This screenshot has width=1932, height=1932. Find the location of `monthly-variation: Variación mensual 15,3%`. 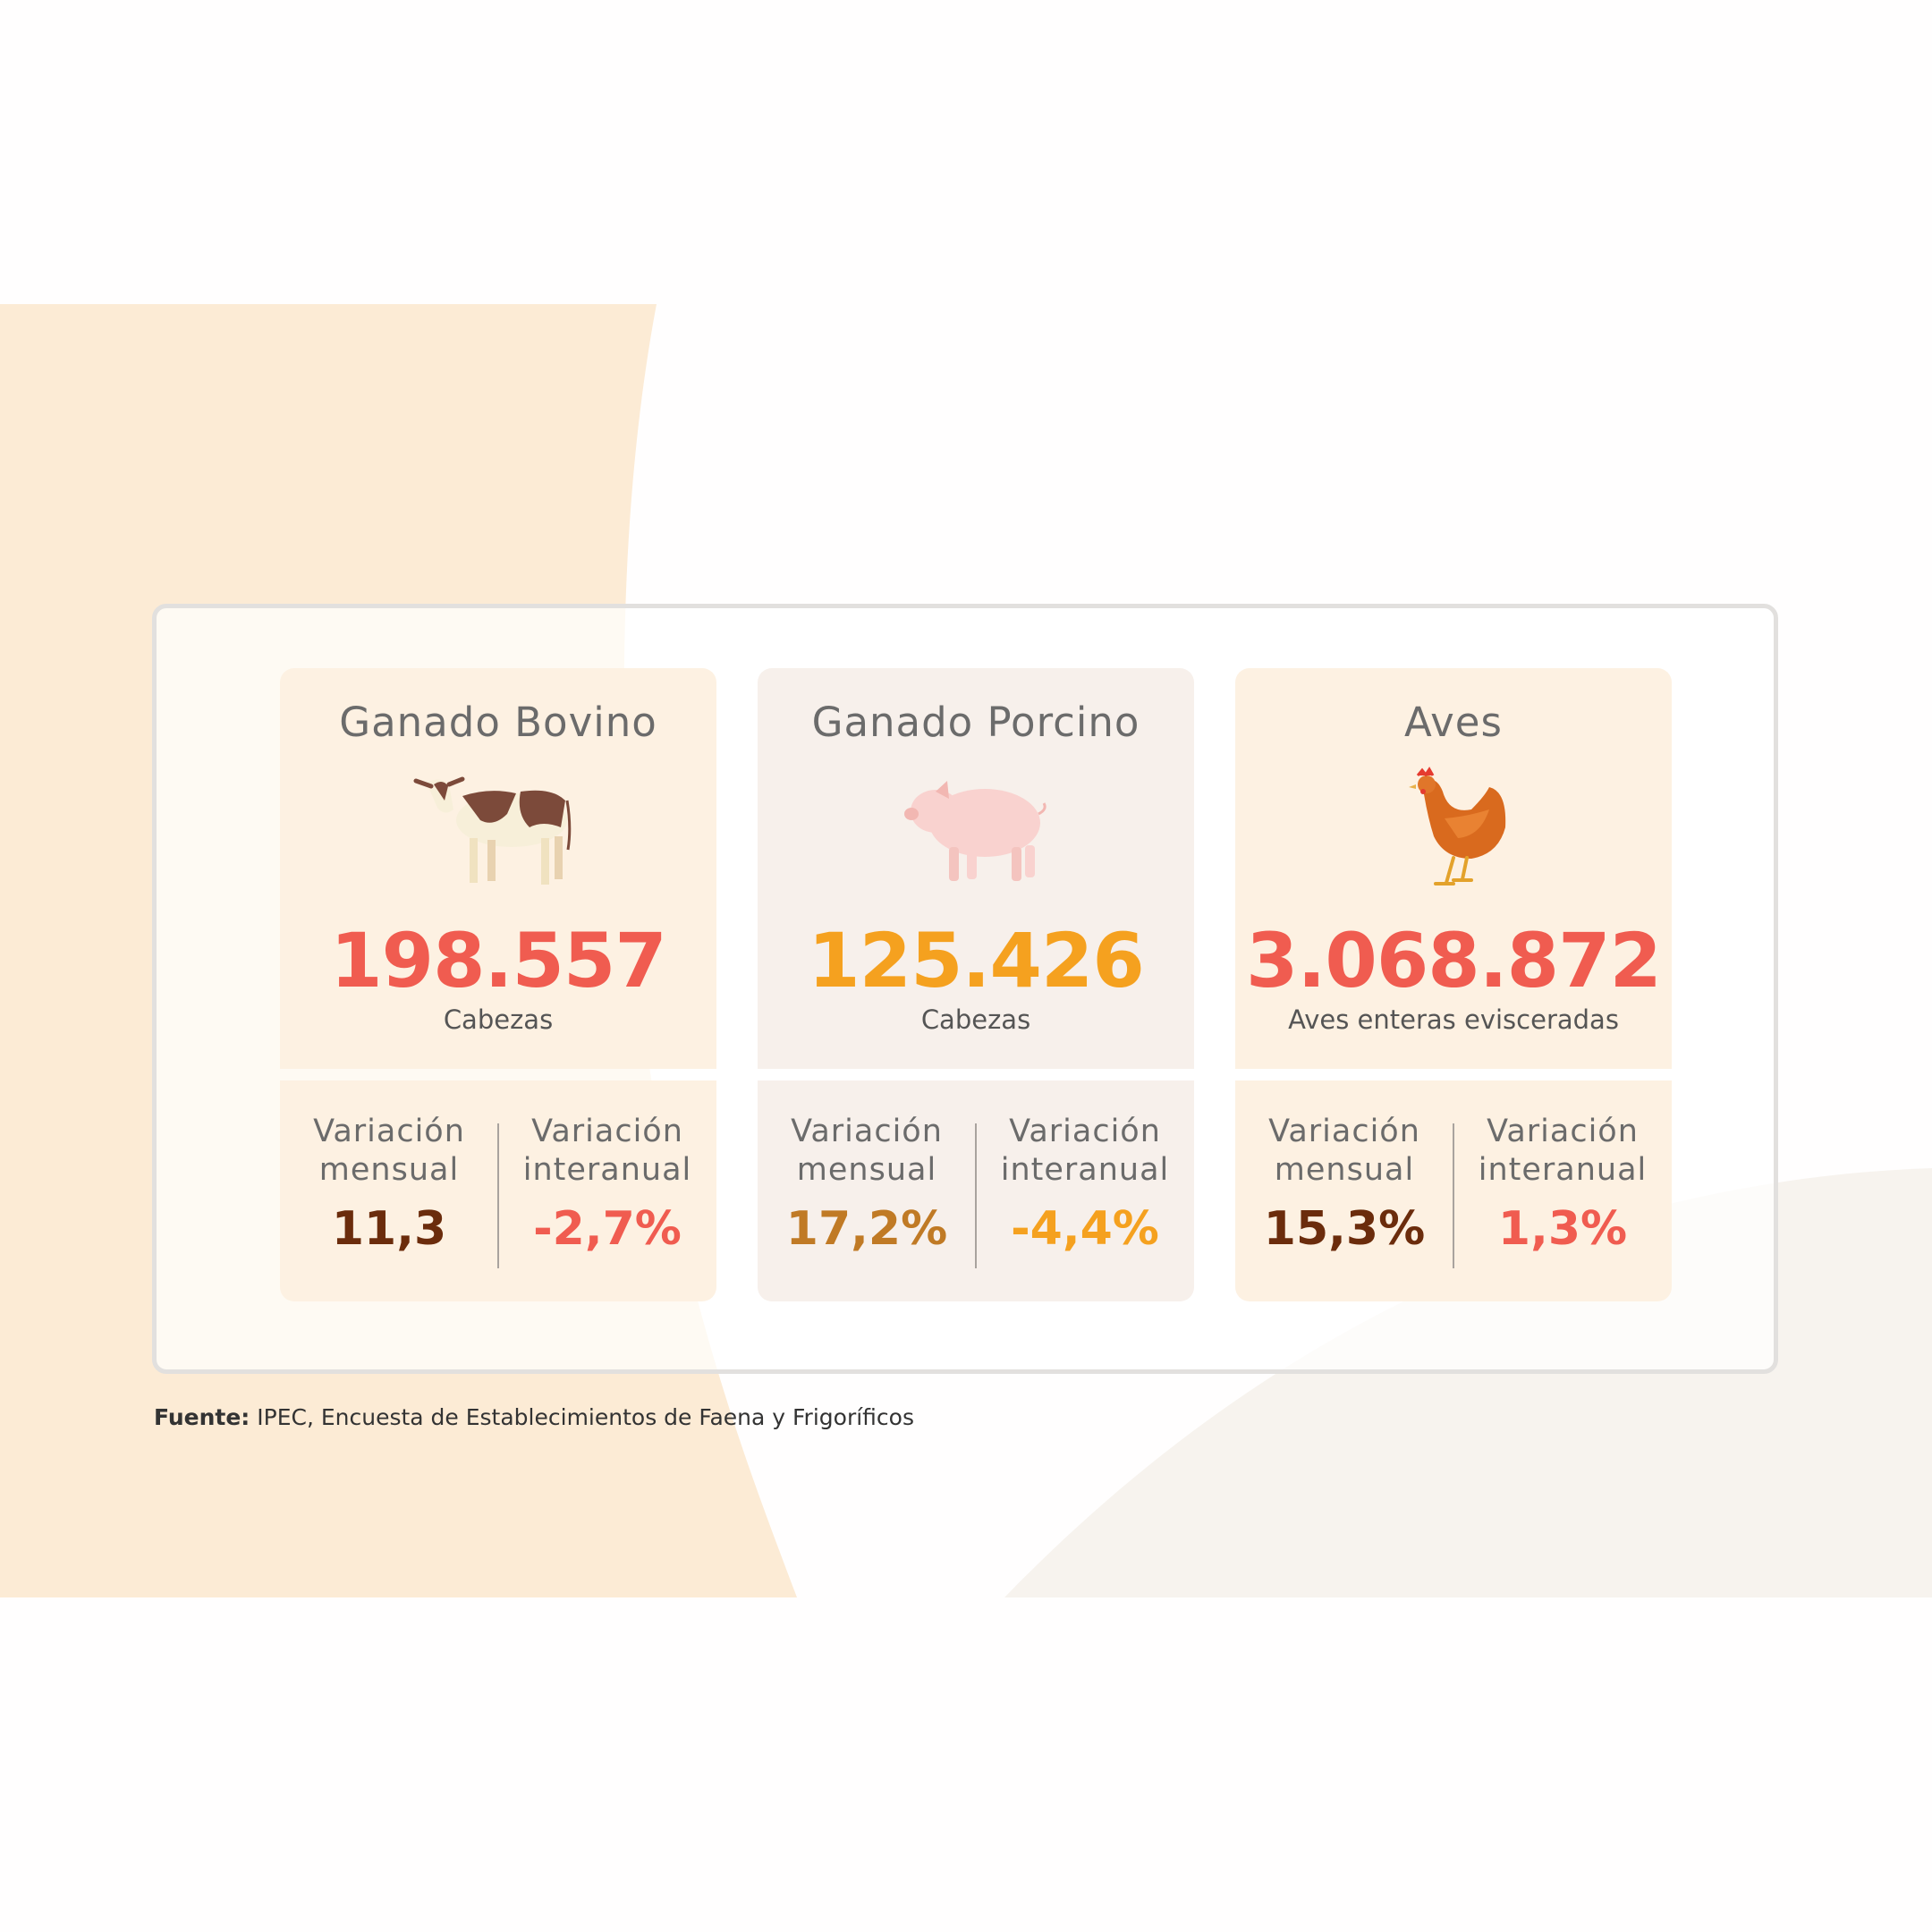

monthly-variation: Variación mensual 15,3% is located at coordinates (1344, 1184).